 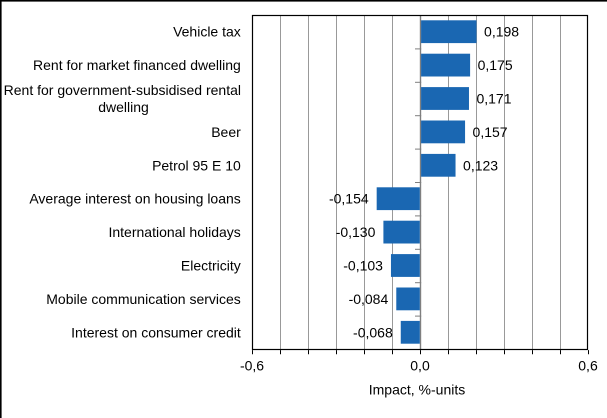 What do you see at coordinates (252, 366) in the screenshot?
I see `svg-text: -0,6` at bounding box center [252, 366].